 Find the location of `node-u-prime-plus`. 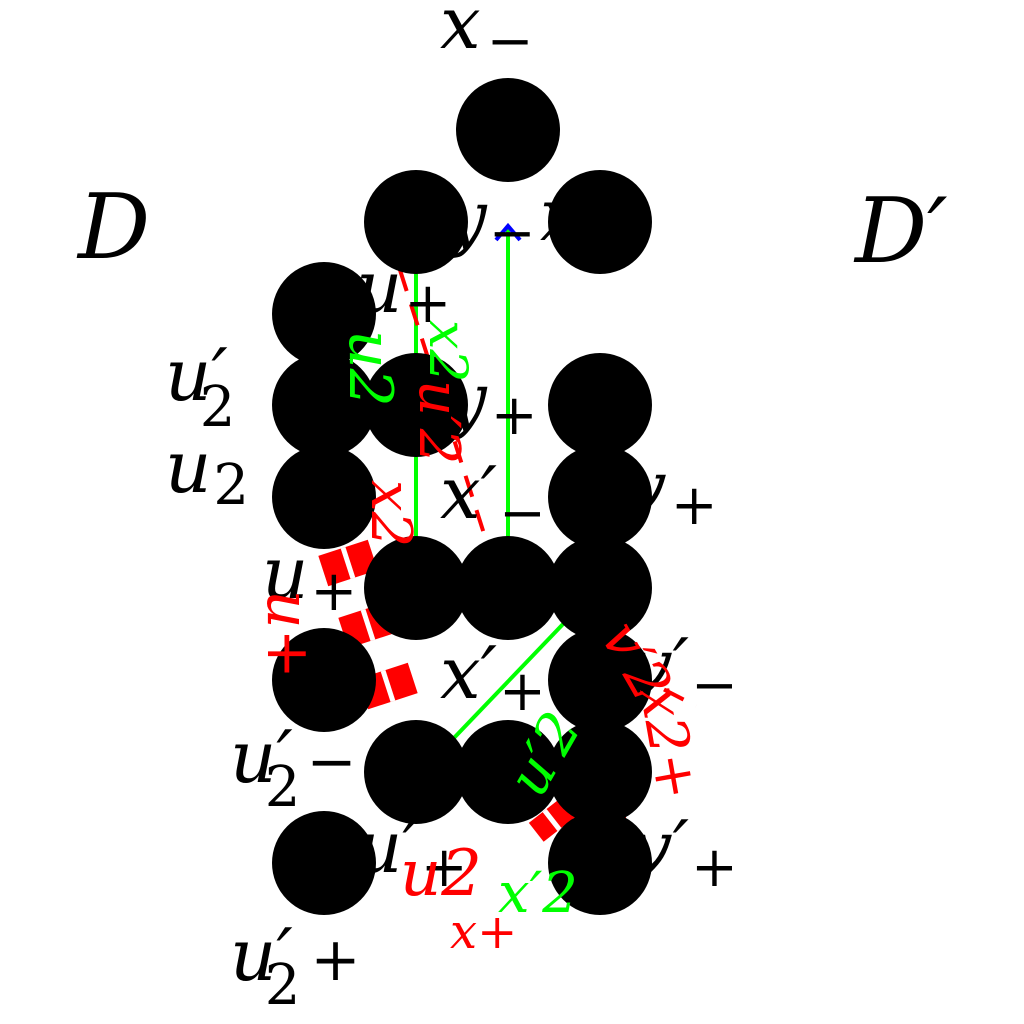

node-u-prime-plus is located at coordinates (324, 863).